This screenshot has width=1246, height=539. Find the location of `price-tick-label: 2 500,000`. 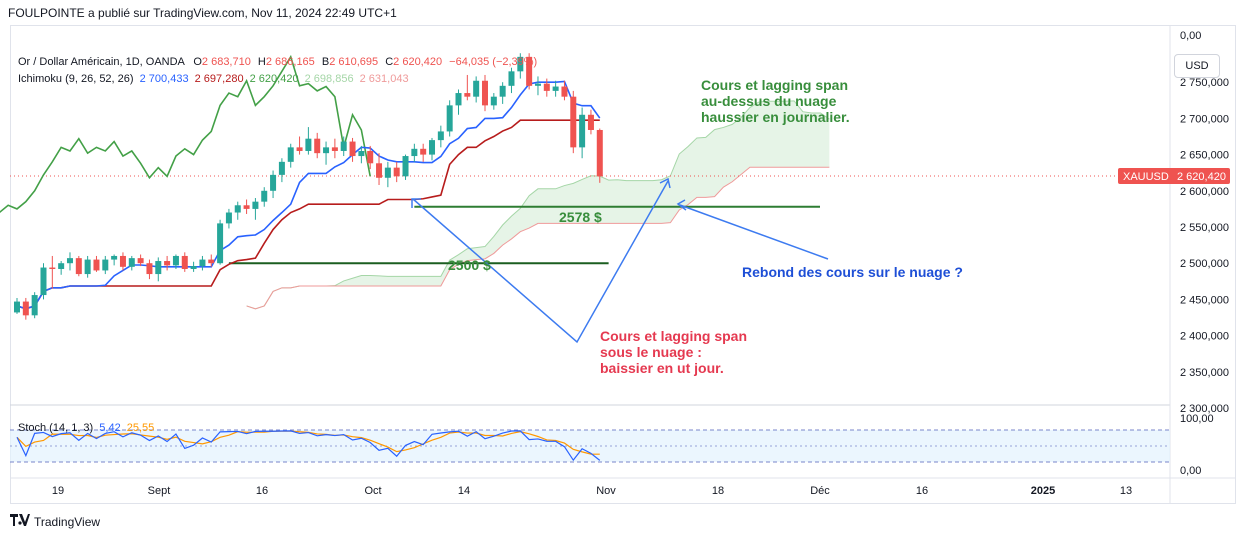

price-tick-label: 2 500,000 is located at coordinates (1204, 264).